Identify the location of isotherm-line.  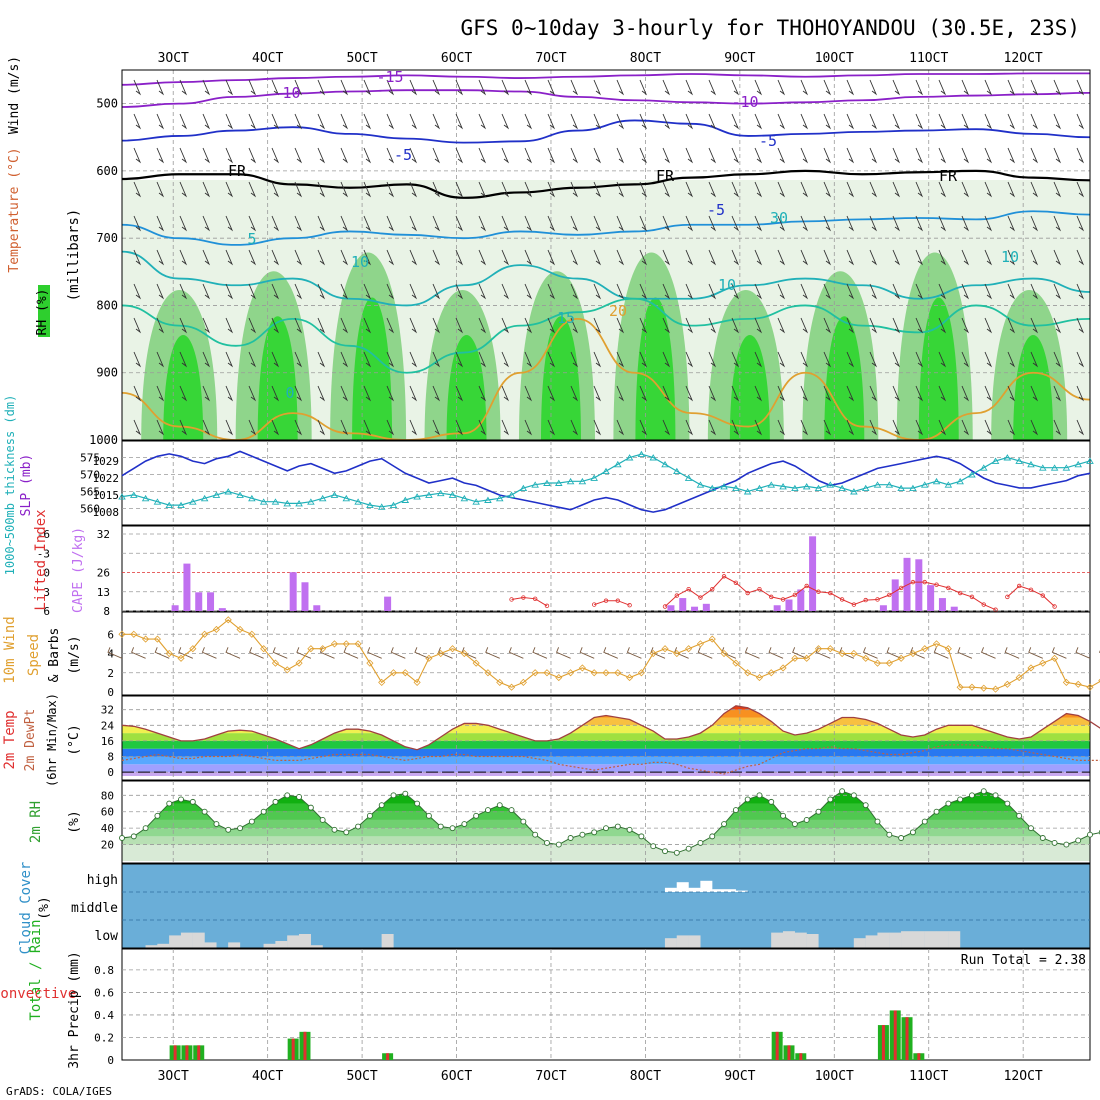
(606, 278).